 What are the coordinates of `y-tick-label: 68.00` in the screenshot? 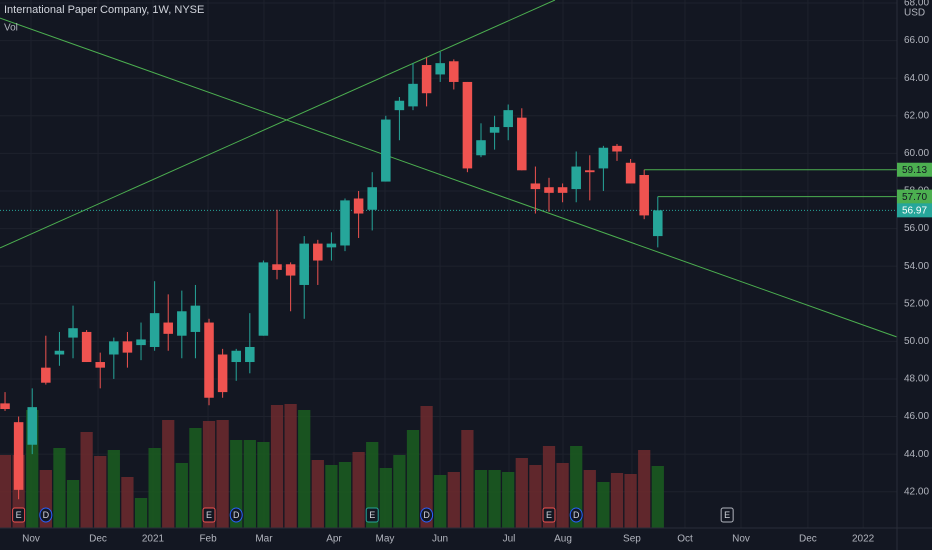 It's located at (916, 4).